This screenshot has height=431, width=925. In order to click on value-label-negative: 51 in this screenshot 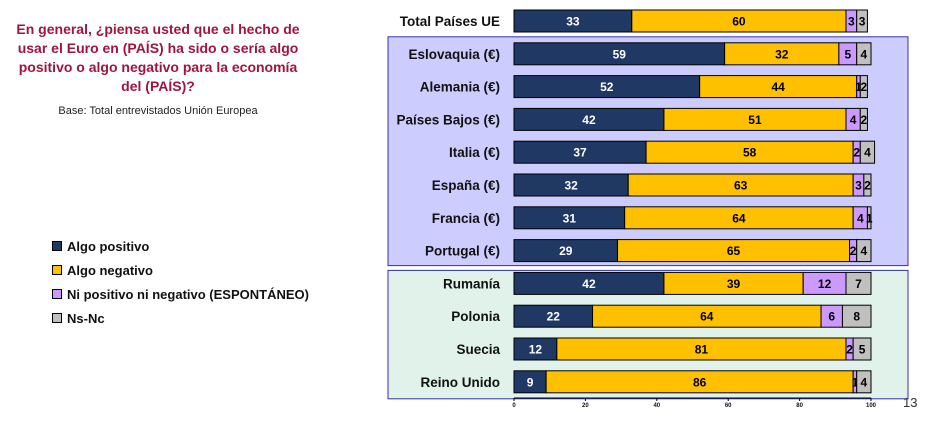, I will do `click(755, 120)`.